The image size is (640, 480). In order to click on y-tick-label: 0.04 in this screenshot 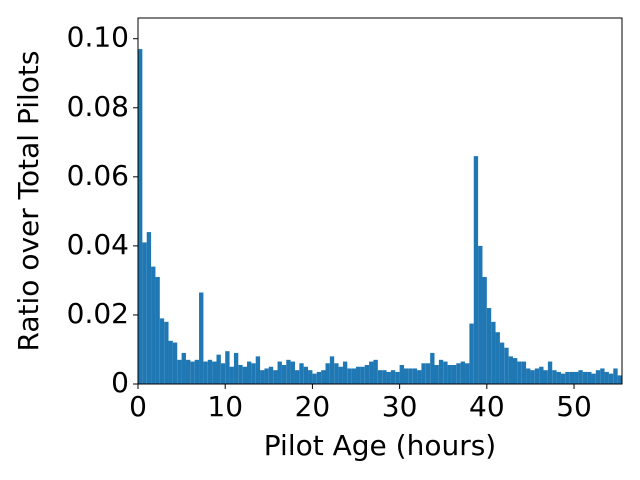, I will do `click(98, 244)`.